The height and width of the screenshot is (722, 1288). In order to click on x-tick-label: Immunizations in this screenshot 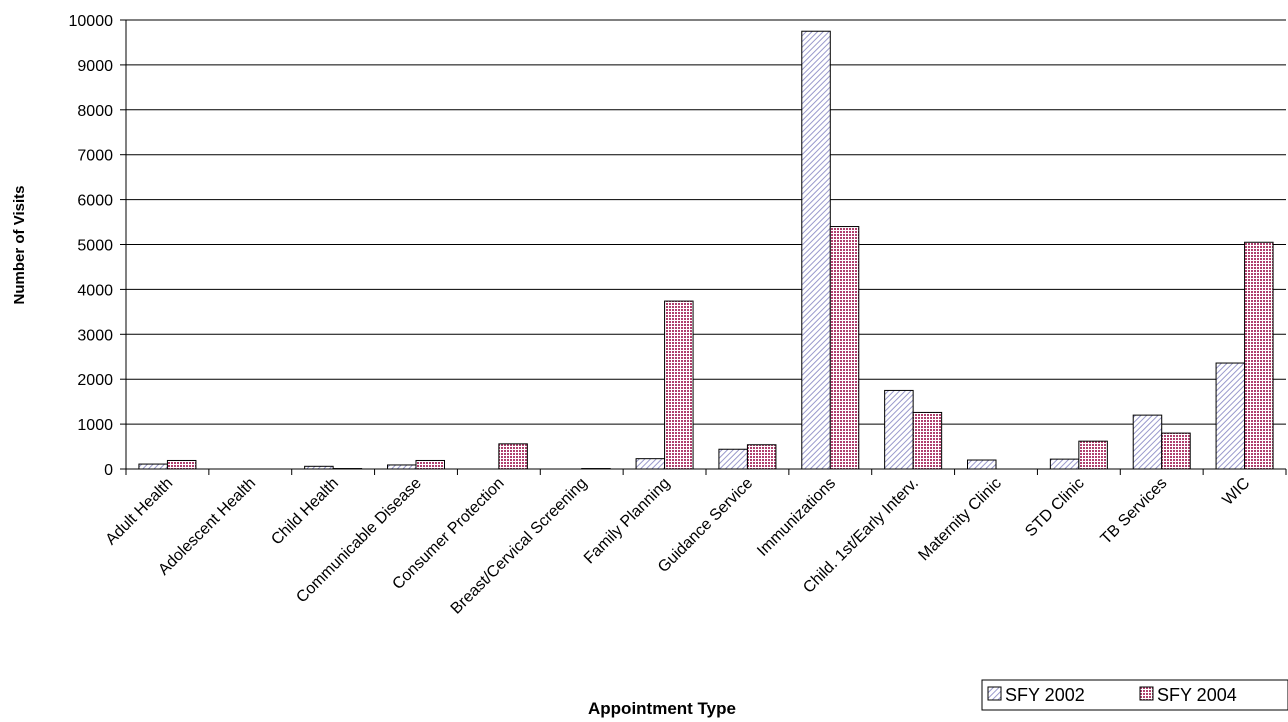, I will do `click(796, 517)`.